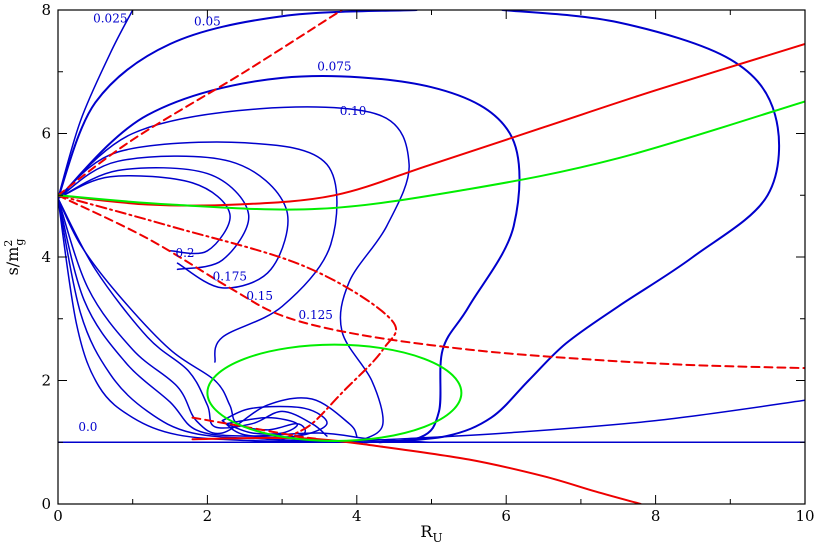 The image size is (817, 545). Describe the element at coordinates (46, 504) in the screenshot. I see `y-tick-label: 0` at that location.